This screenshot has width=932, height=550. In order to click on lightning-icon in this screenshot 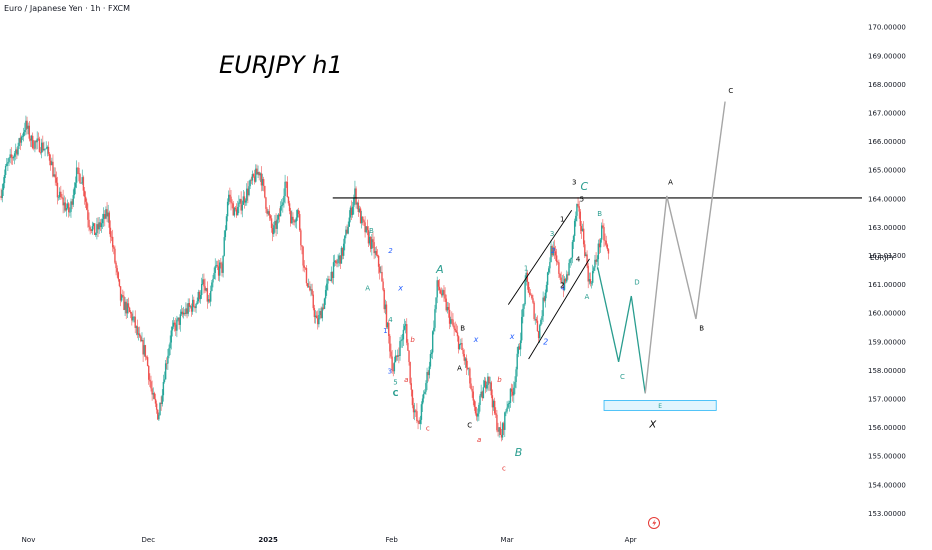, I will do `click(654, 523)`.